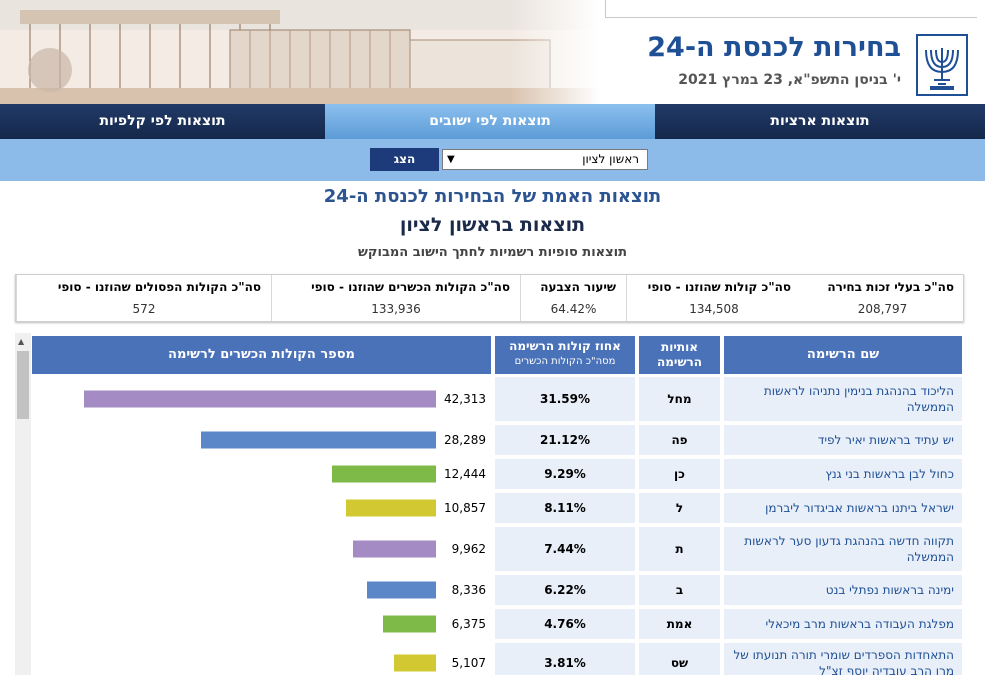 The image size is (985, 675). Describe the element at coordinates (468, 663) in the screenshot. I see `list-vote-count: 5,107` at that location.